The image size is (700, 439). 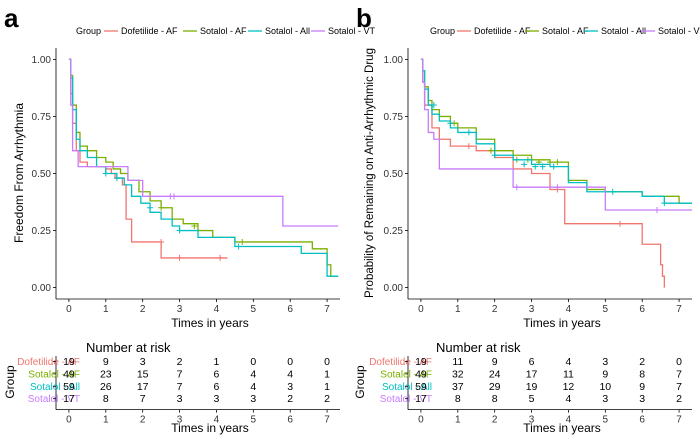 I want to click on risk-count: 59, so click(x=421, y=387).